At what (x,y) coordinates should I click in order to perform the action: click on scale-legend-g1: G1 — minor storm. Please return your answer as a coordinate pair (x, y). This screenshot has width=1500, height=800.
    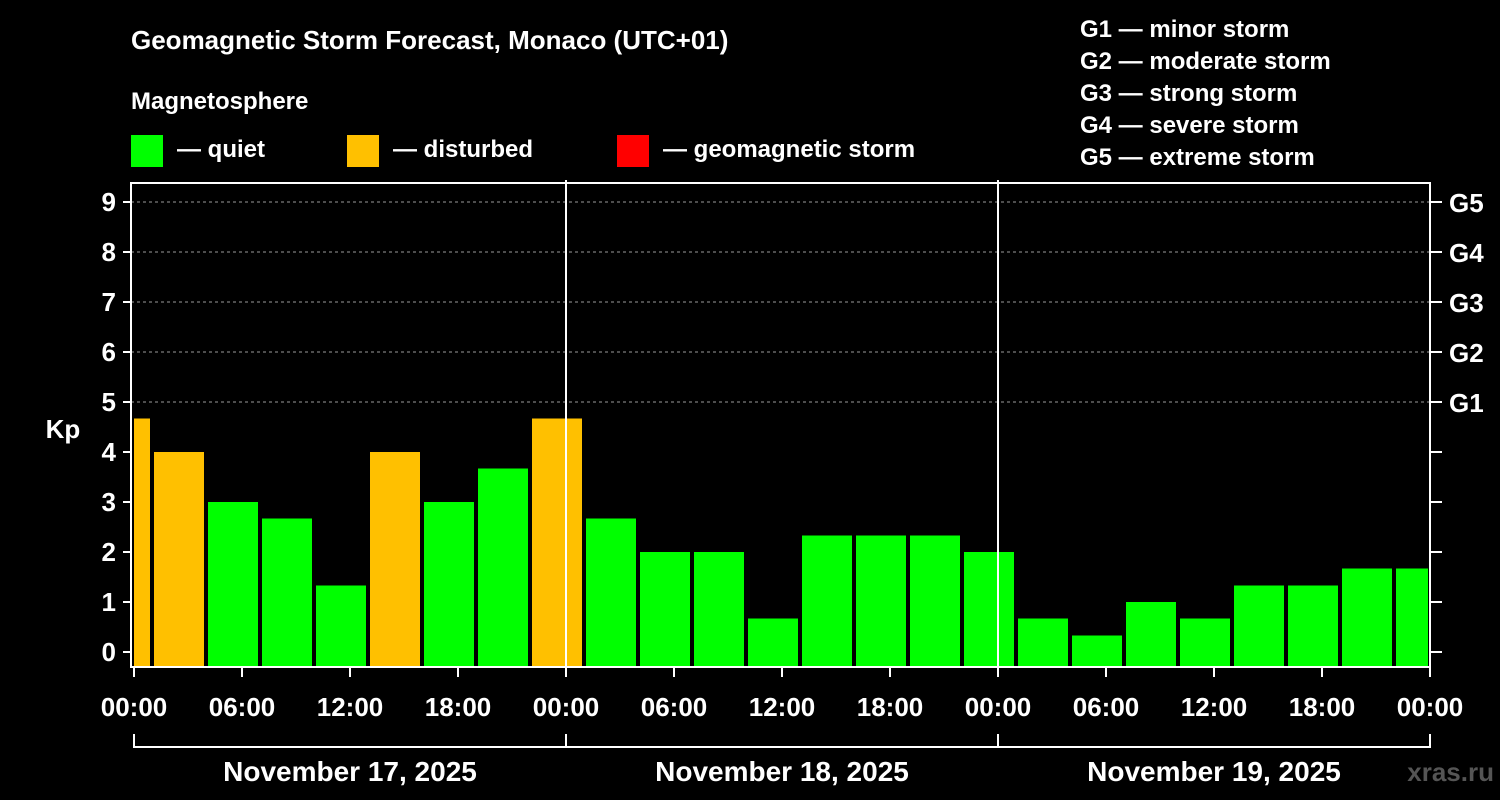
    Looking at the image, I should click on (1184, 29).